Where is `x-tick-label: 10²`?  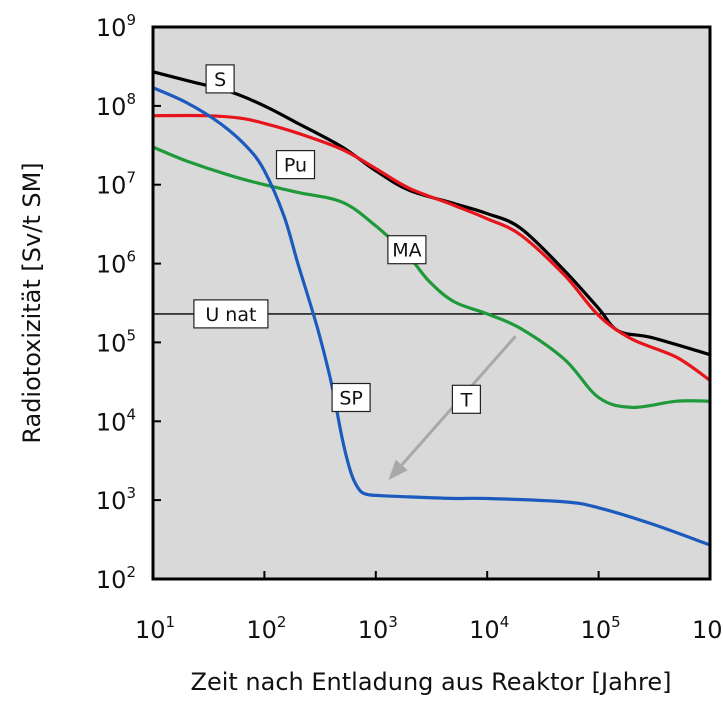 x-tick-label: 10² is located at coordinates (266, 628).